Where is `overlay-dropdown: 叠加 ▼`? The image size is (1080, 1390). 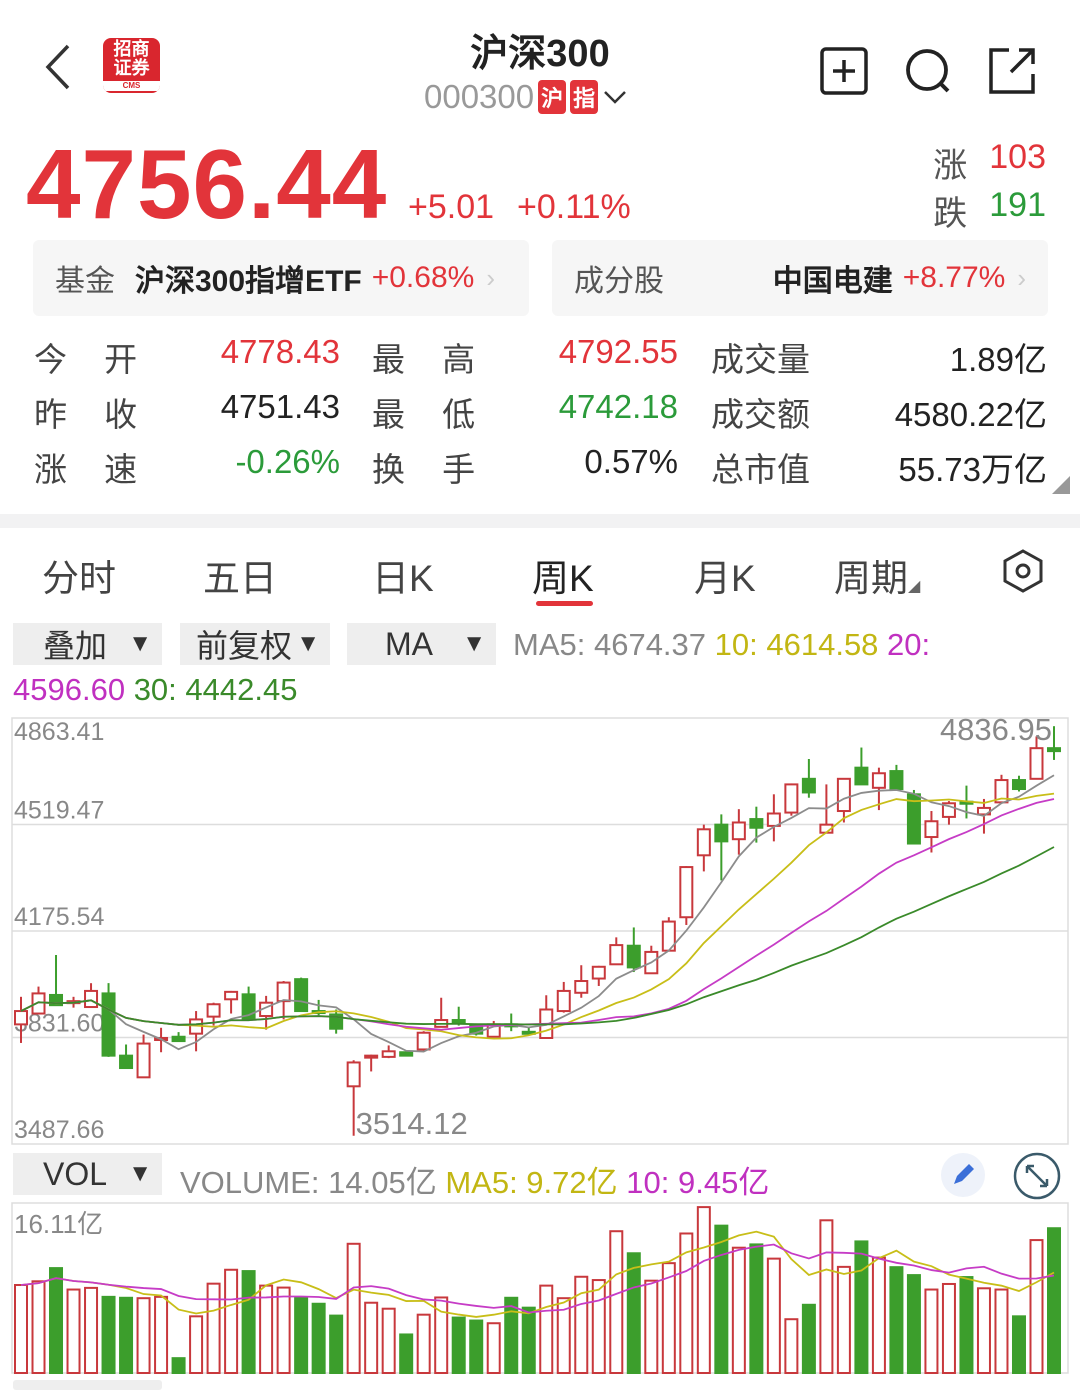 overlay-dropdown: 叠加 ▼ is located at coordinates (87, 644).